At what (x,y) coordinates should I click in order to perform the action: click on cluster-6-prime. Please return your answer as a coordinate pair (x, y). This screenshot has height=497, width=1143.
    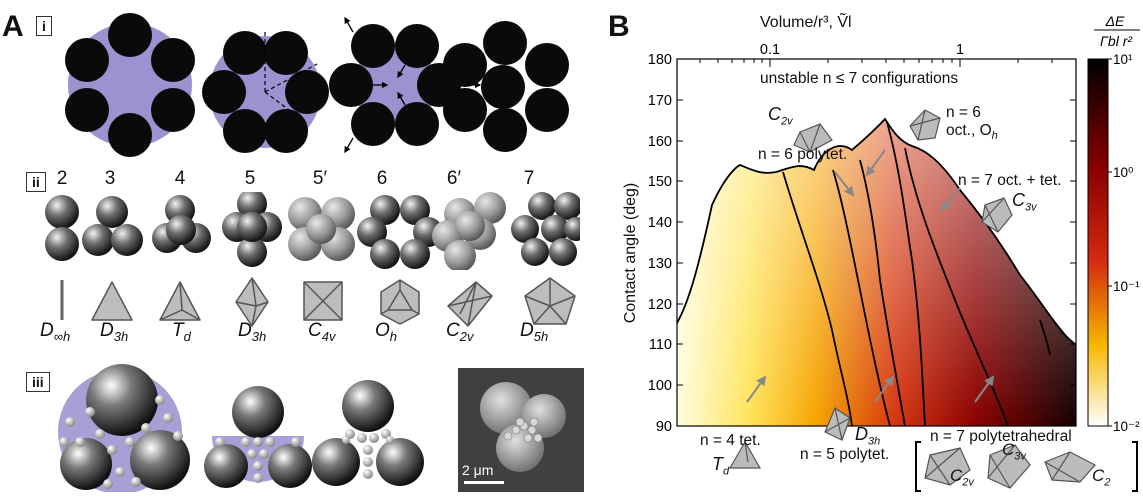
    Looking at the image, I should click on (469, 231).